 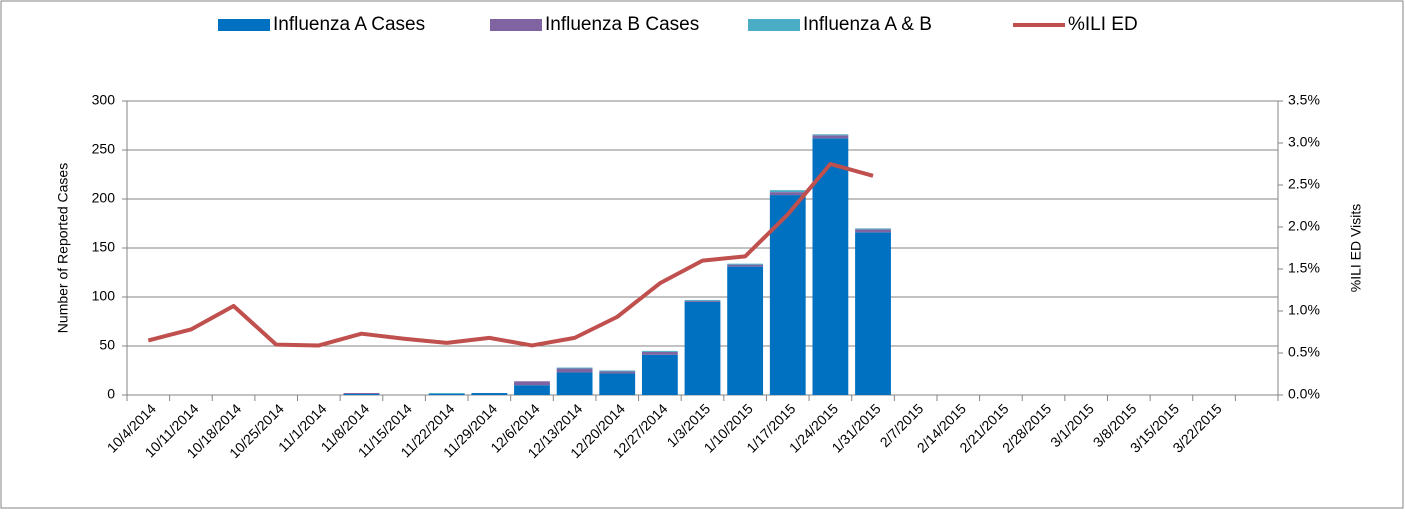 I want to click on y2-tick-label: 0.5%, so click(x=1304, y=352).